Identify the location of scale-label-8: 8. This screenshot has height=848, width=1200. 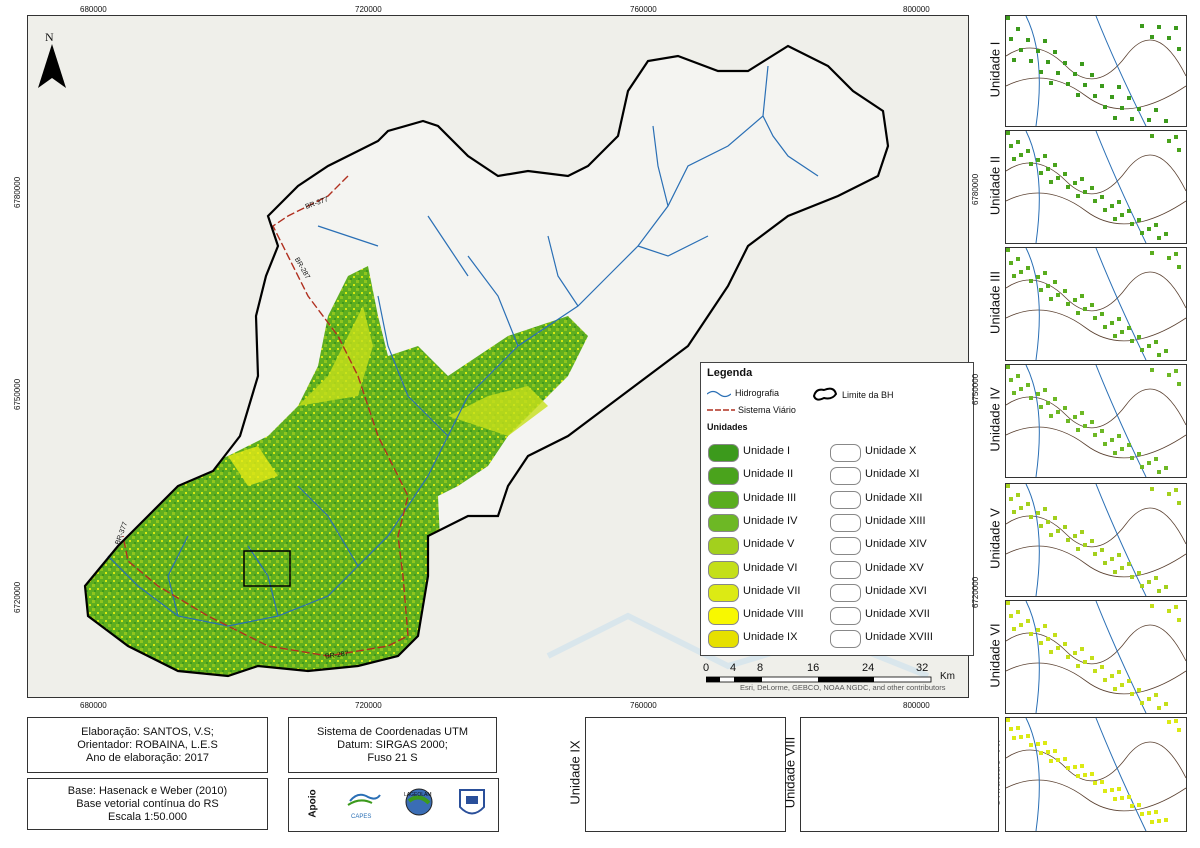
(760, 668).